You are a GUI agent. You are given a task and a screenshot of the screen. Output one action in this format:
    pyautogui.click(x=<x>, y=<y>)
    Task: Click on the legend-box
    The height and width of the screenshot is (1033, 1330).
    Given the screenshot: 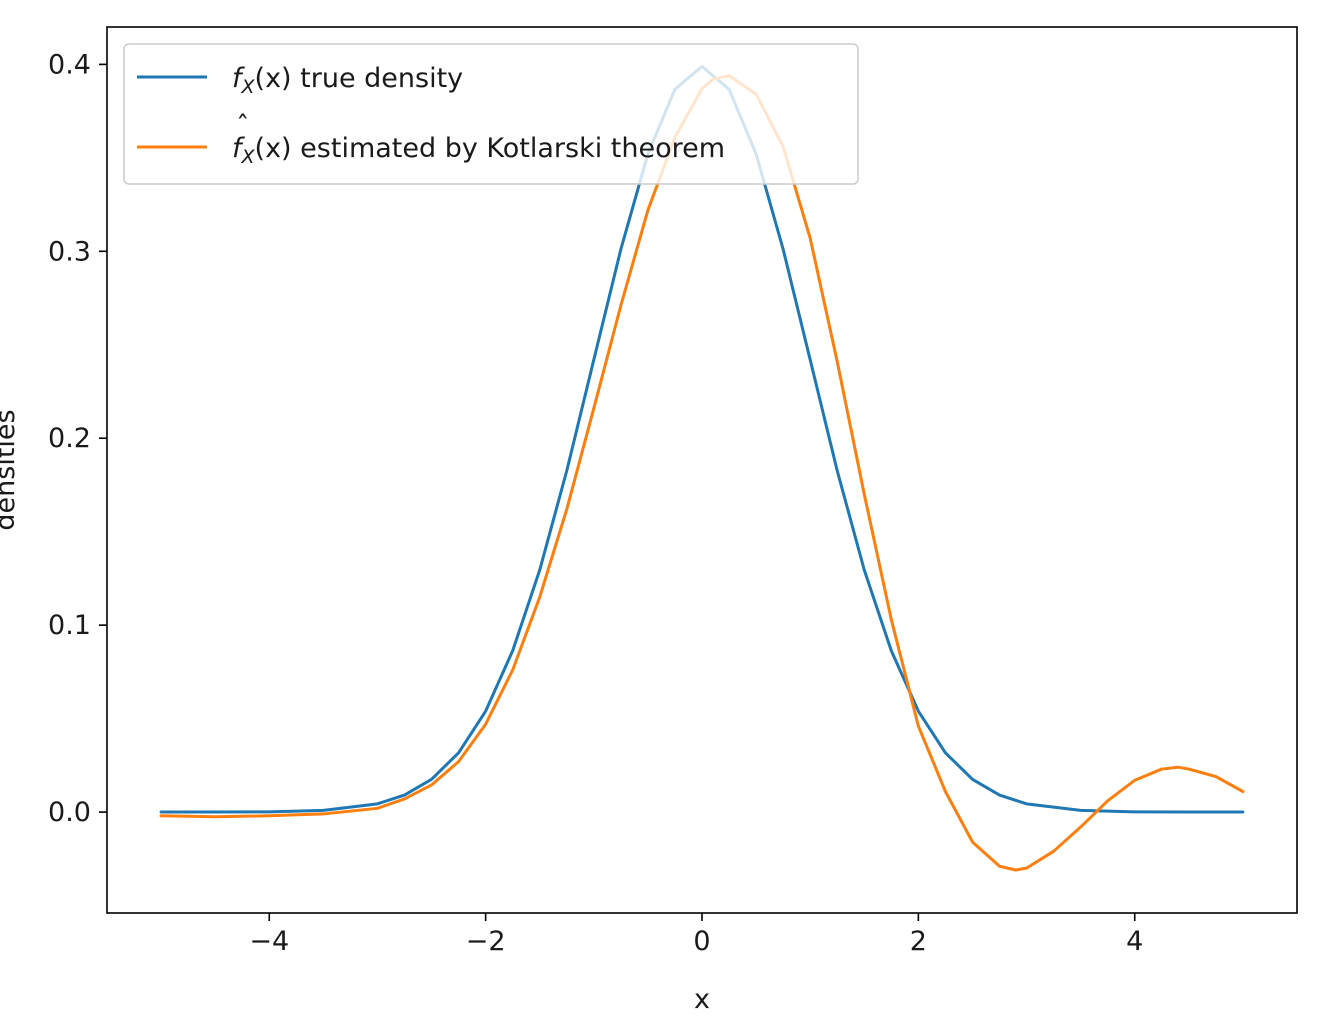 What is the action you would take?
    pyautogui.click(x=491, y=114)
    